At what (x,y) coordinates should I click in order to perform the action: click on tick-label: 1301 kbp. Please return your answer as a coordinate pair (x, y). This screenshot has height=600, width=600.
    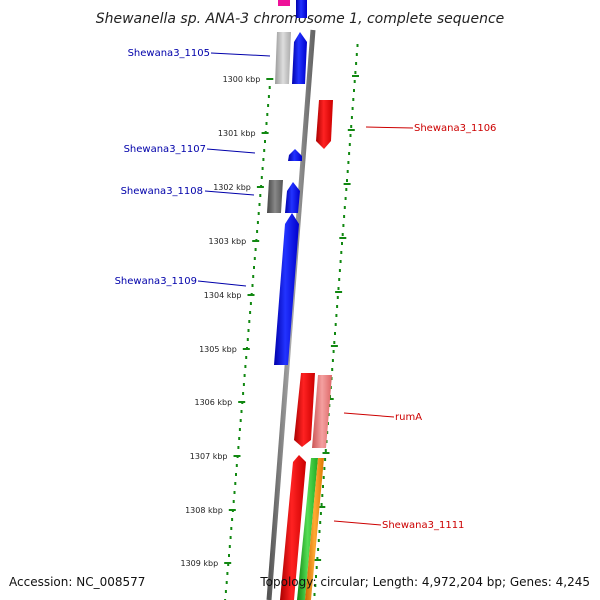
    Looking at the image, I should click on (237, 133).